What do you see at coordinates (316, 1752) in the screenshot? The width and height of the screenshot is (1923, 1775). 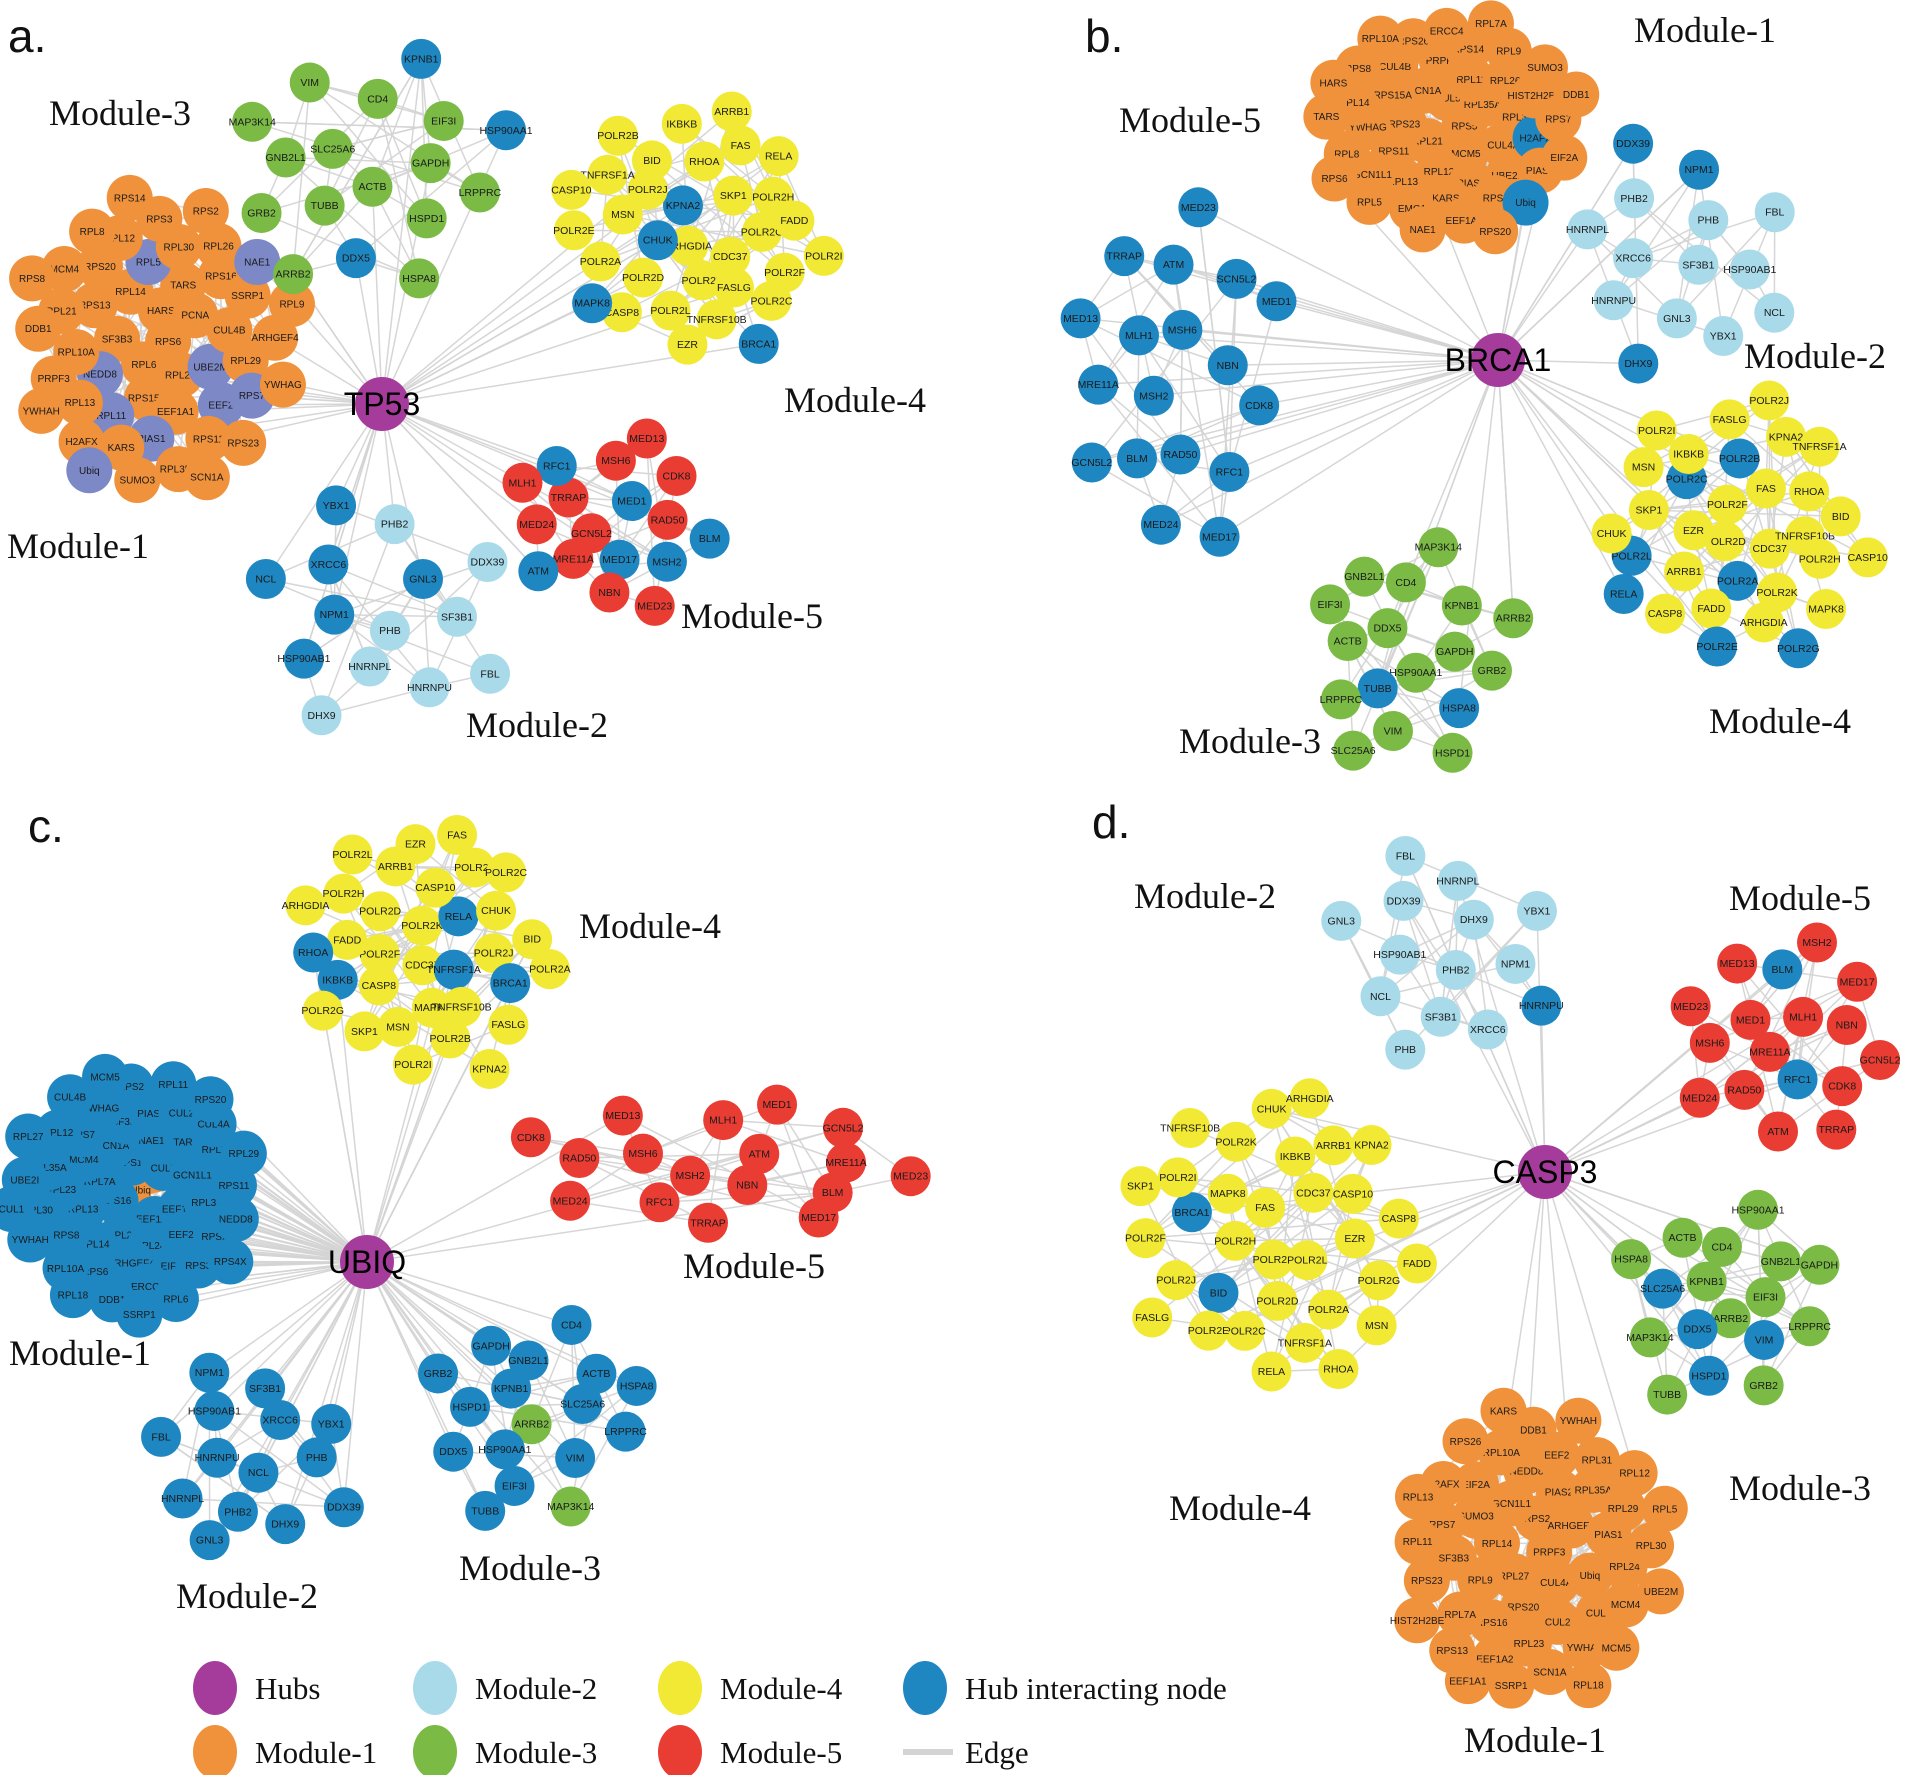 I see `legend-label: Module-1` at bounding box center [316, 1752].